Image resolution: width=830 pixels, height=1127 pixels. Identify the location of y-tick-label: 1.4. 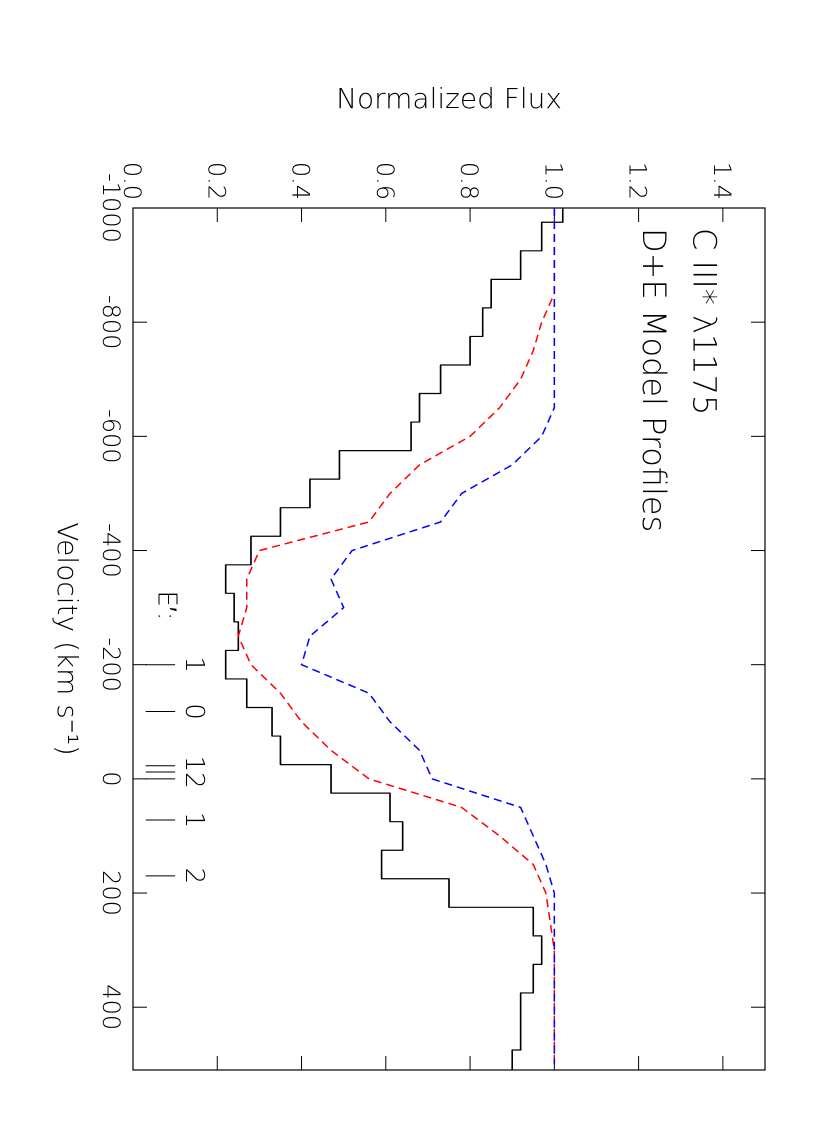
(722, 181).